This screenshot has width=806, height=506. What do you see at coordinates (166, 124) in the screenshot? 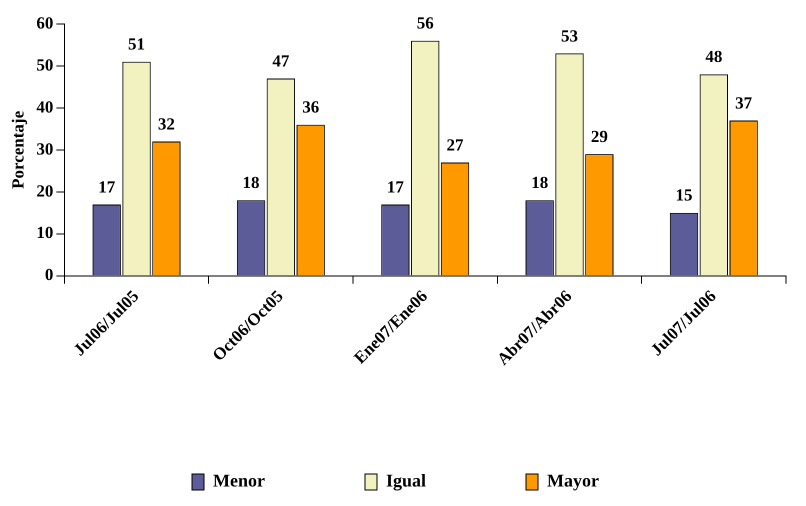
I see `data-label: 32` at bounding box center [166, 124].